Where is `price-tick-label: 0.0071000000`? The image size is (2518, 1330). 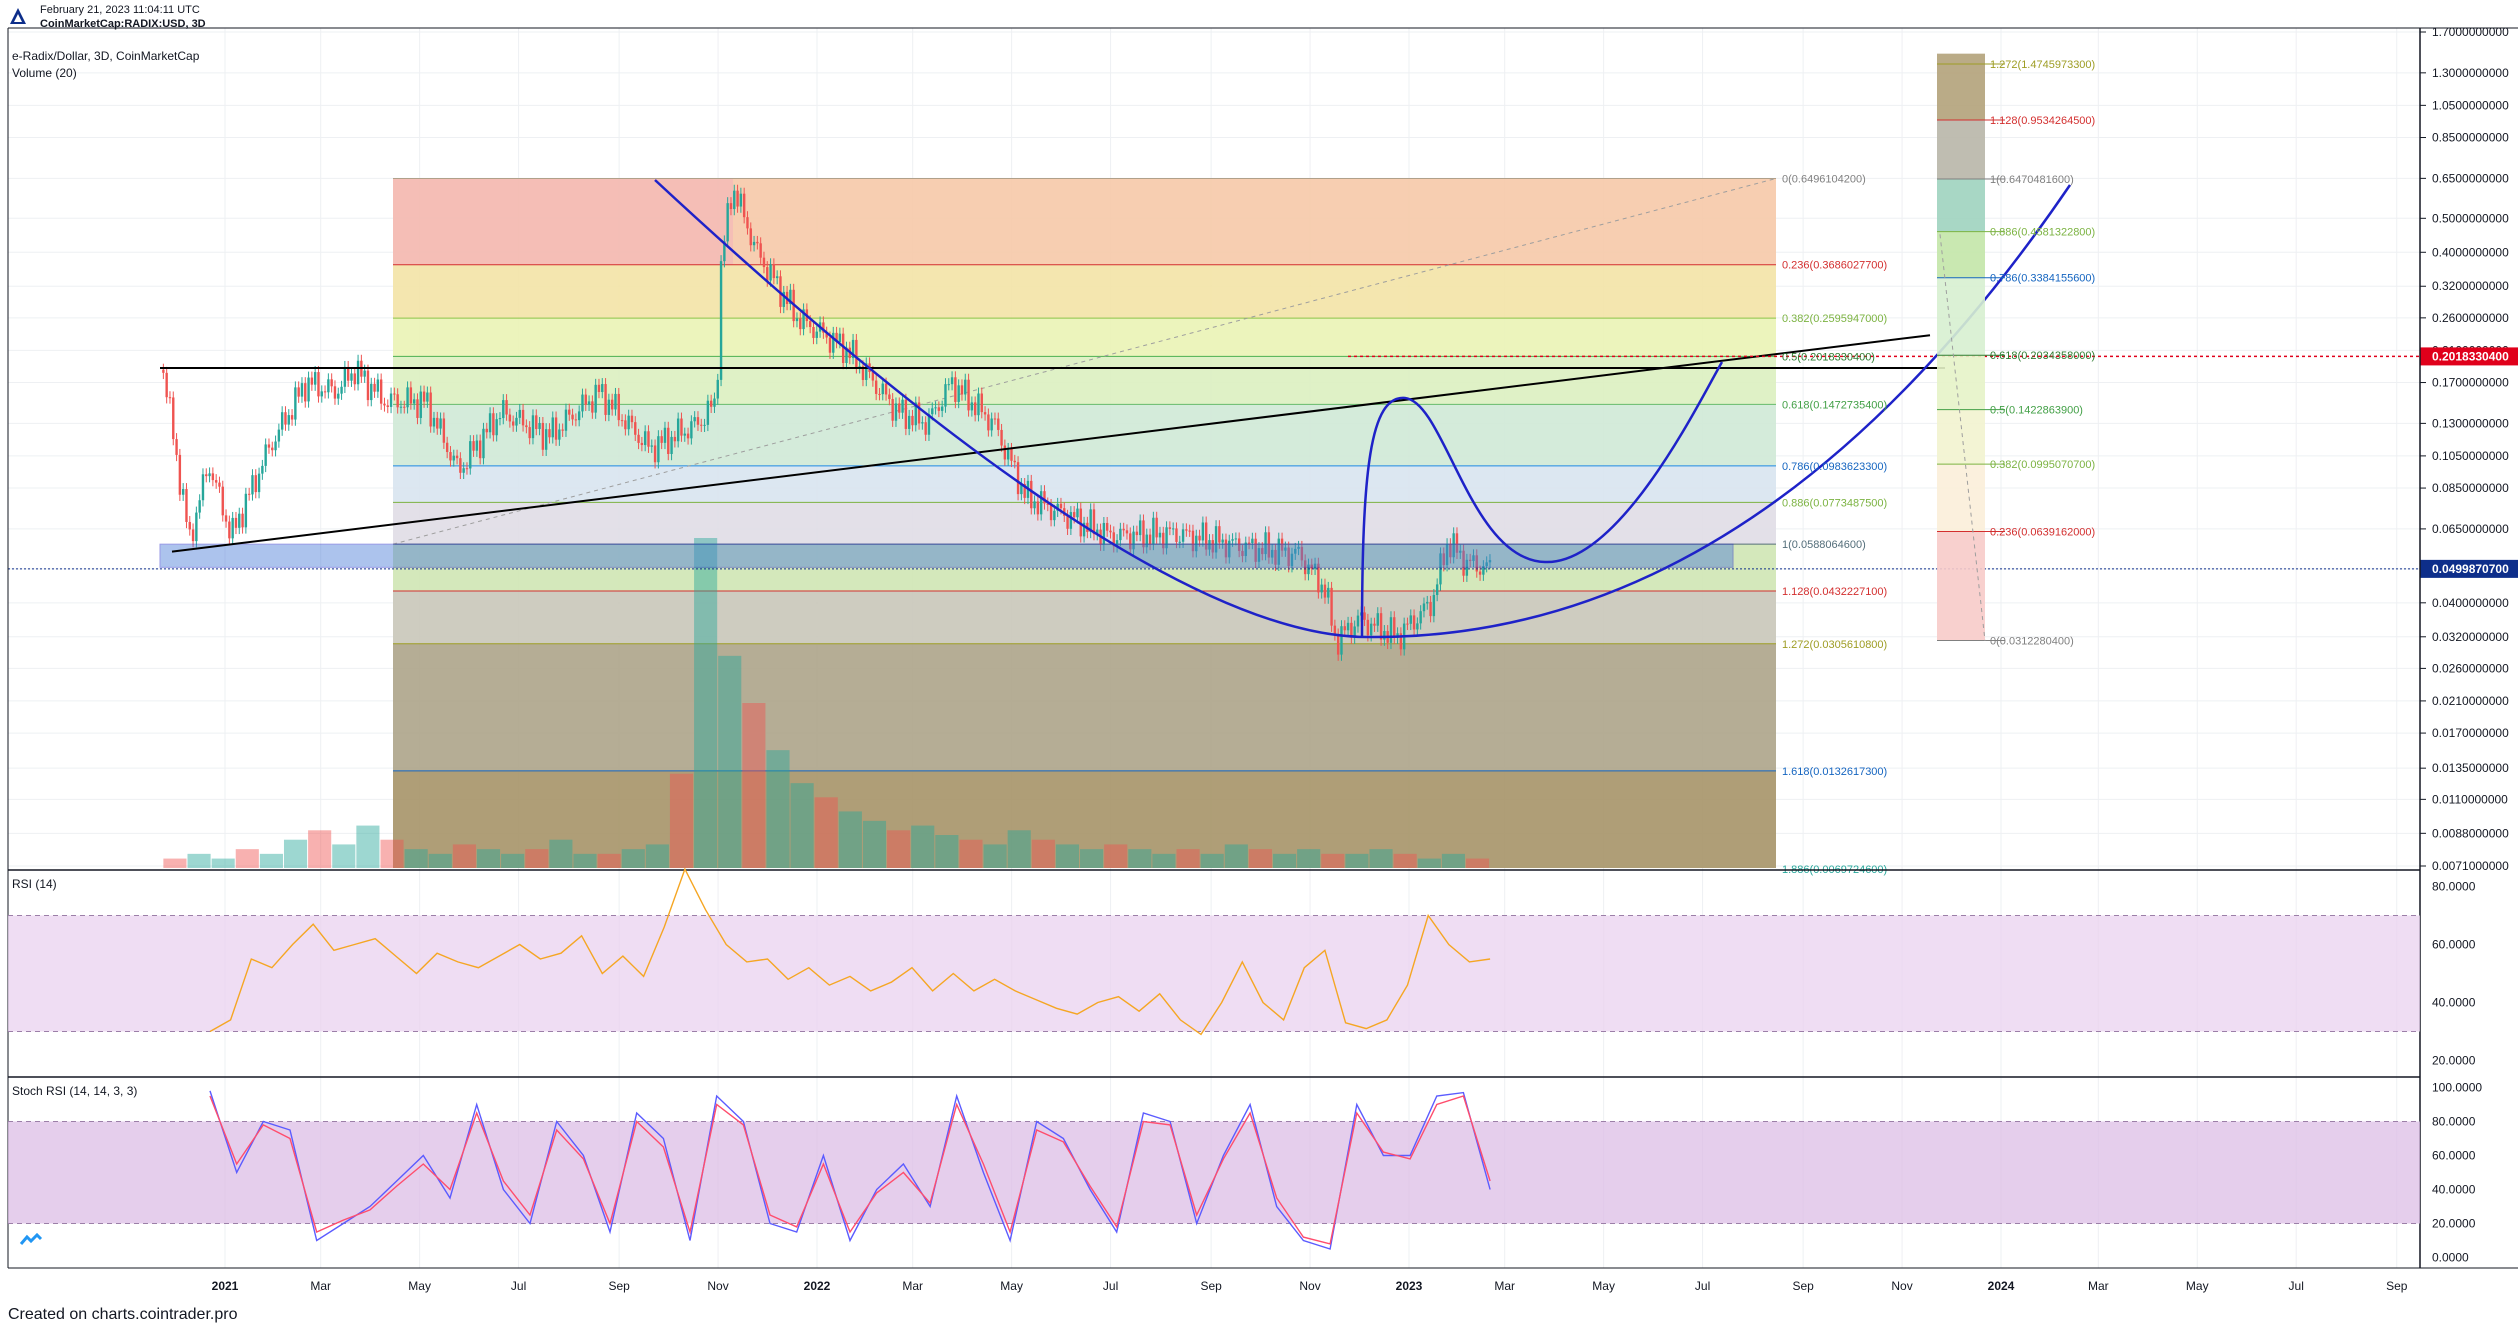 price-tick-label: 0.0071000000 is located at coordinates (2470, 866).